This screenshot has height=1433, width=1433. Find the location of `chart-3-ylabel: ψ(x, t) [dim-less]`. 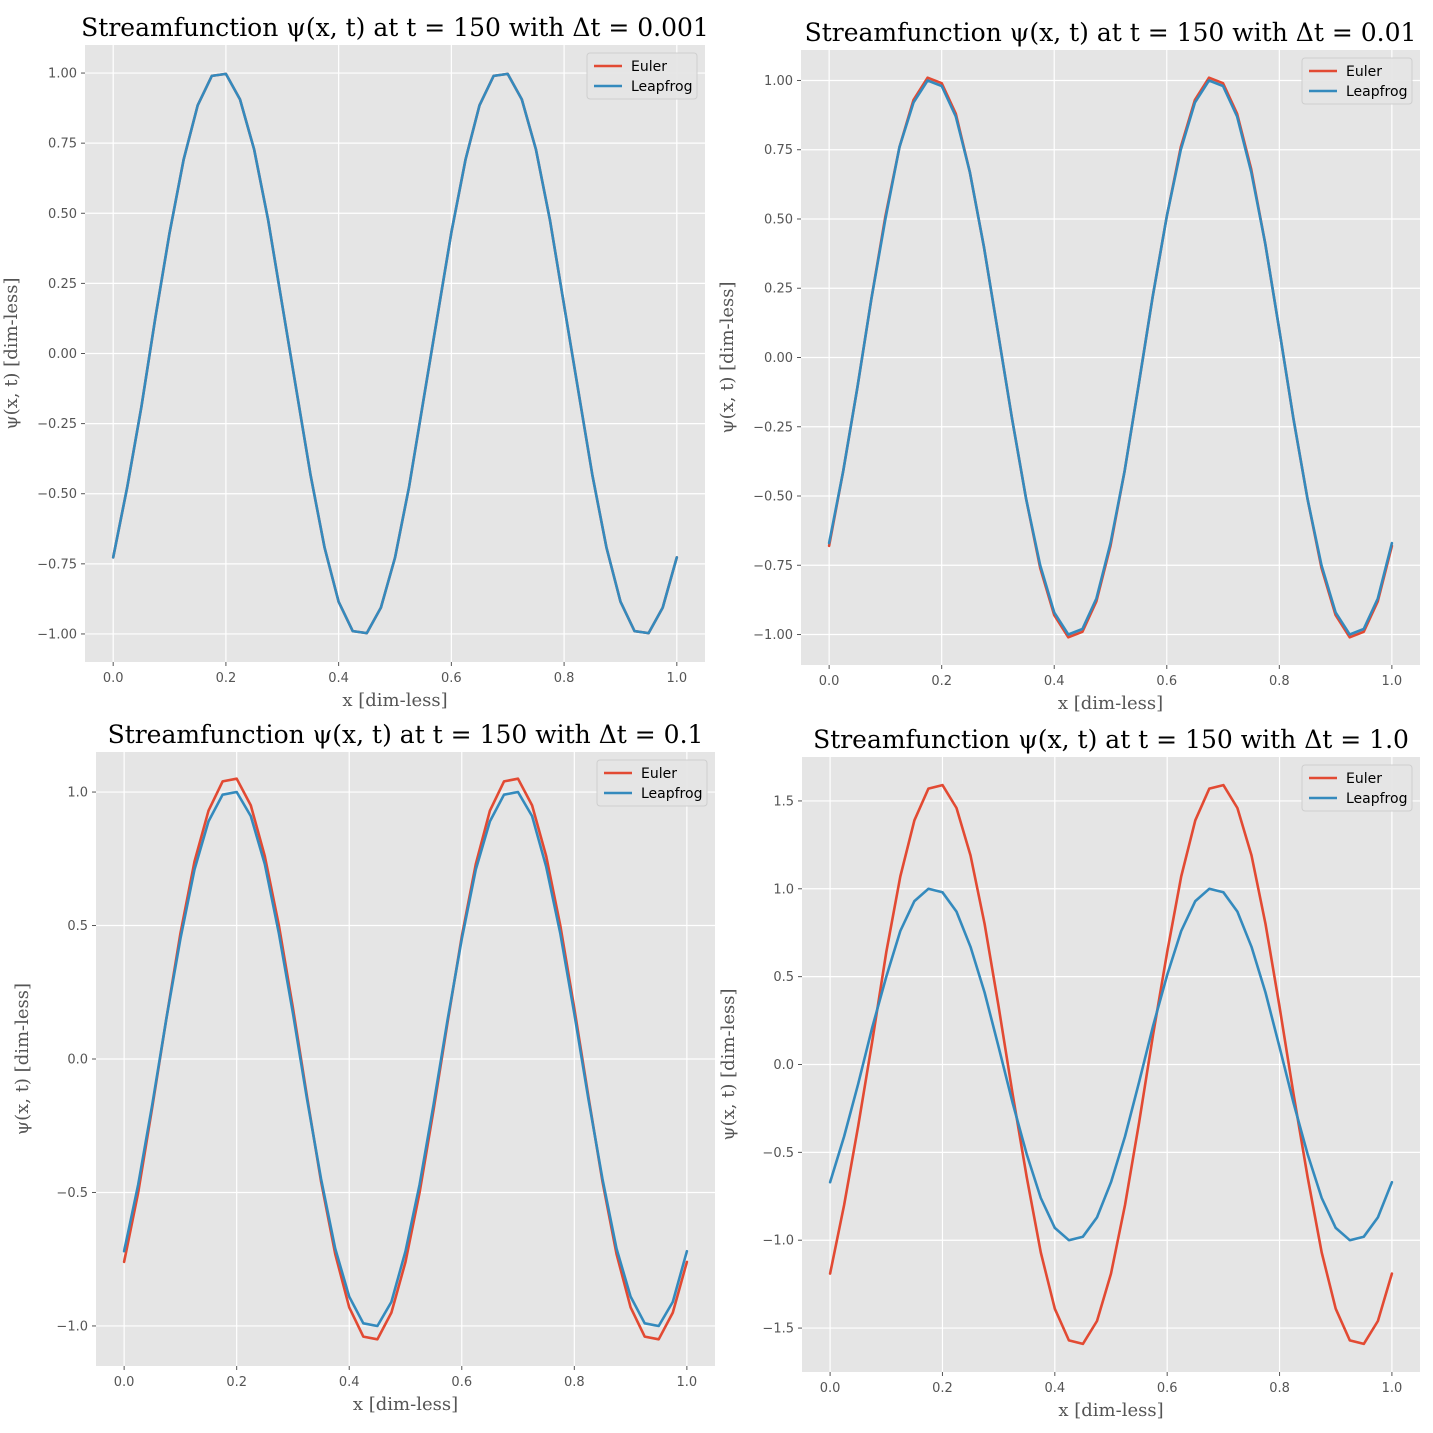

chart-3-ylabel: ψ(x, t) [dim-less] is located at coordinates (22, 1059).